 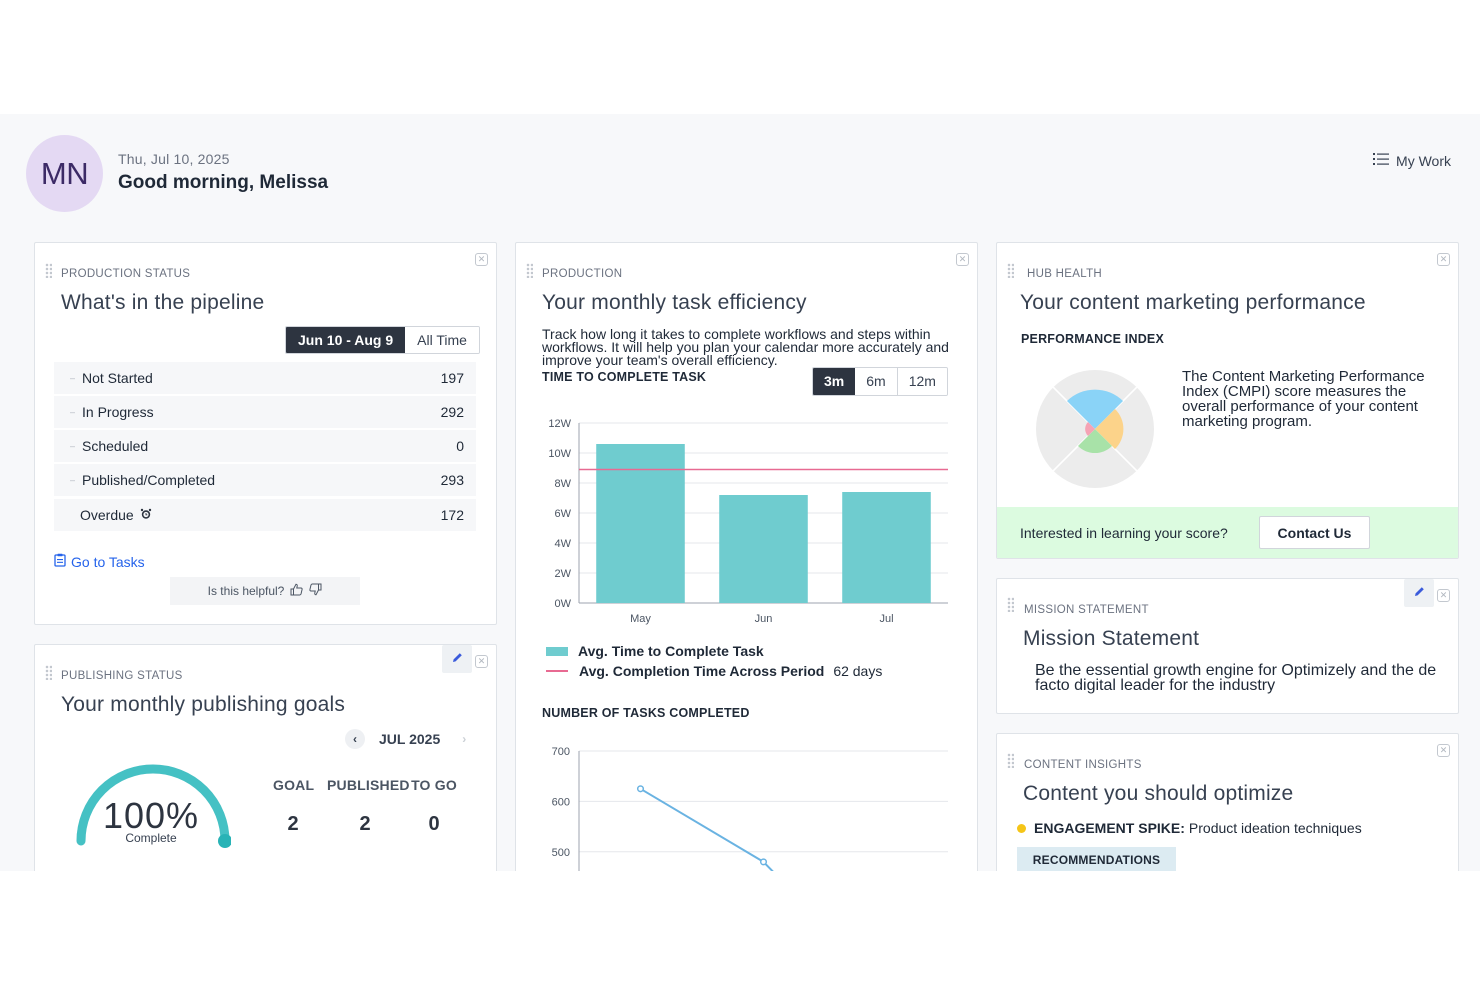 What do you see at coordinates (265, 378) in the screenshot?
I see `status-row-not-started: – Not Started 197` at bounding box center [265, 378].